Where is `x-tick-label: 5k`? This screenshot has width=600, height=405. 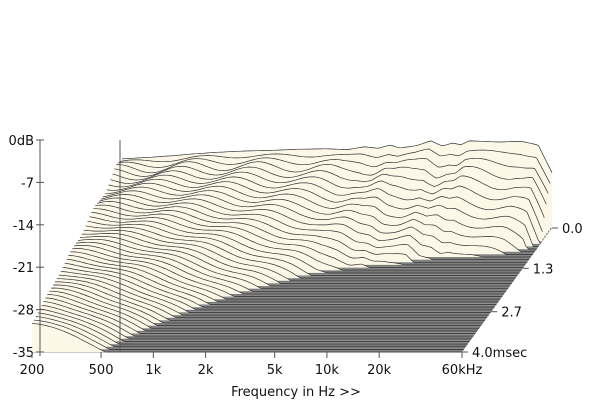
x-tick-label: 5k is located at coordinates (275, 370).